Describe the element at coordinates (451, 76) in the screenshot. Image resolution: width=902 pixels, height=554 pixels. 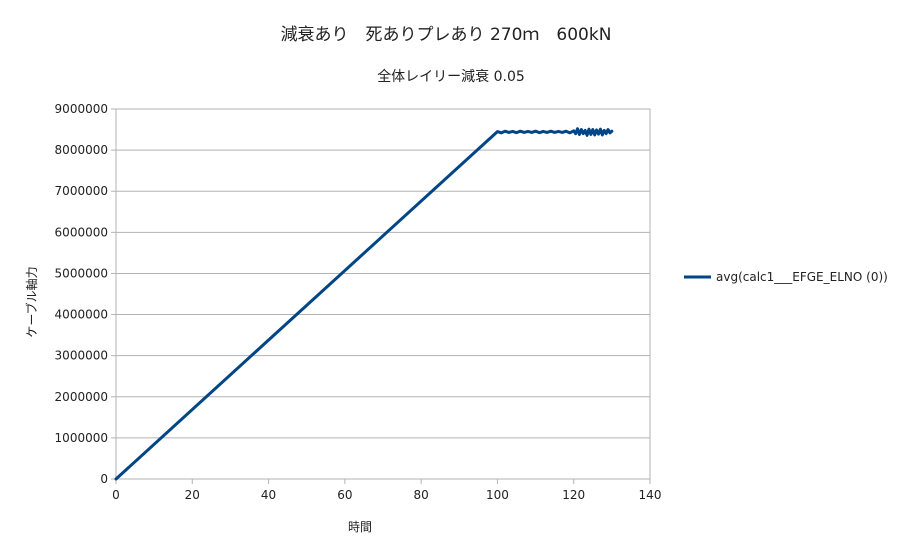
I see `chart-subtitle: 全体レイリー減衰 0.05` at that location.